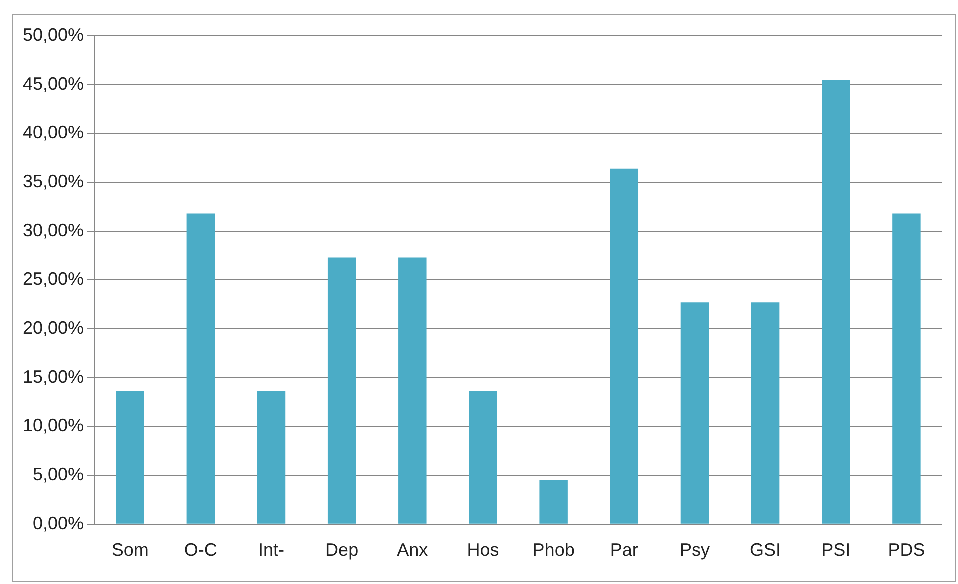 This screenshot has width=958, height=584. Describe the element at coordinates (624, 550) in the screenshot. I see `x-tick-label: Par` at that location.